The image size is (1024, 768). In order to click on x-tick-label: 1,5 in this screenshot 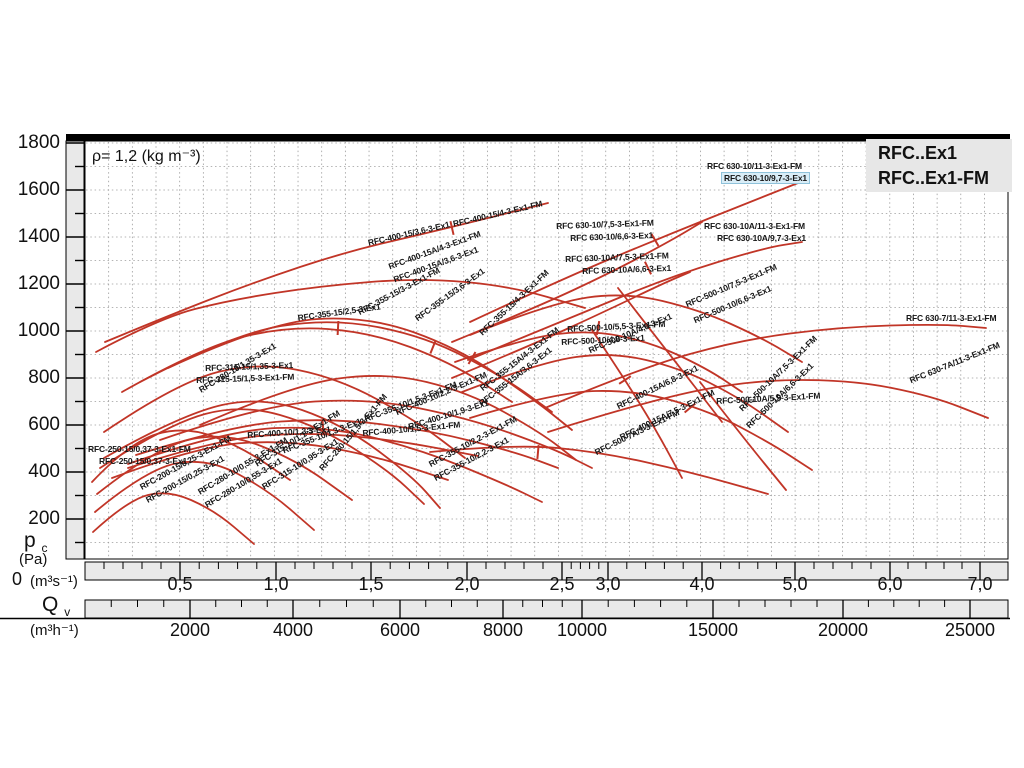, I will do `click(371, 584)`.